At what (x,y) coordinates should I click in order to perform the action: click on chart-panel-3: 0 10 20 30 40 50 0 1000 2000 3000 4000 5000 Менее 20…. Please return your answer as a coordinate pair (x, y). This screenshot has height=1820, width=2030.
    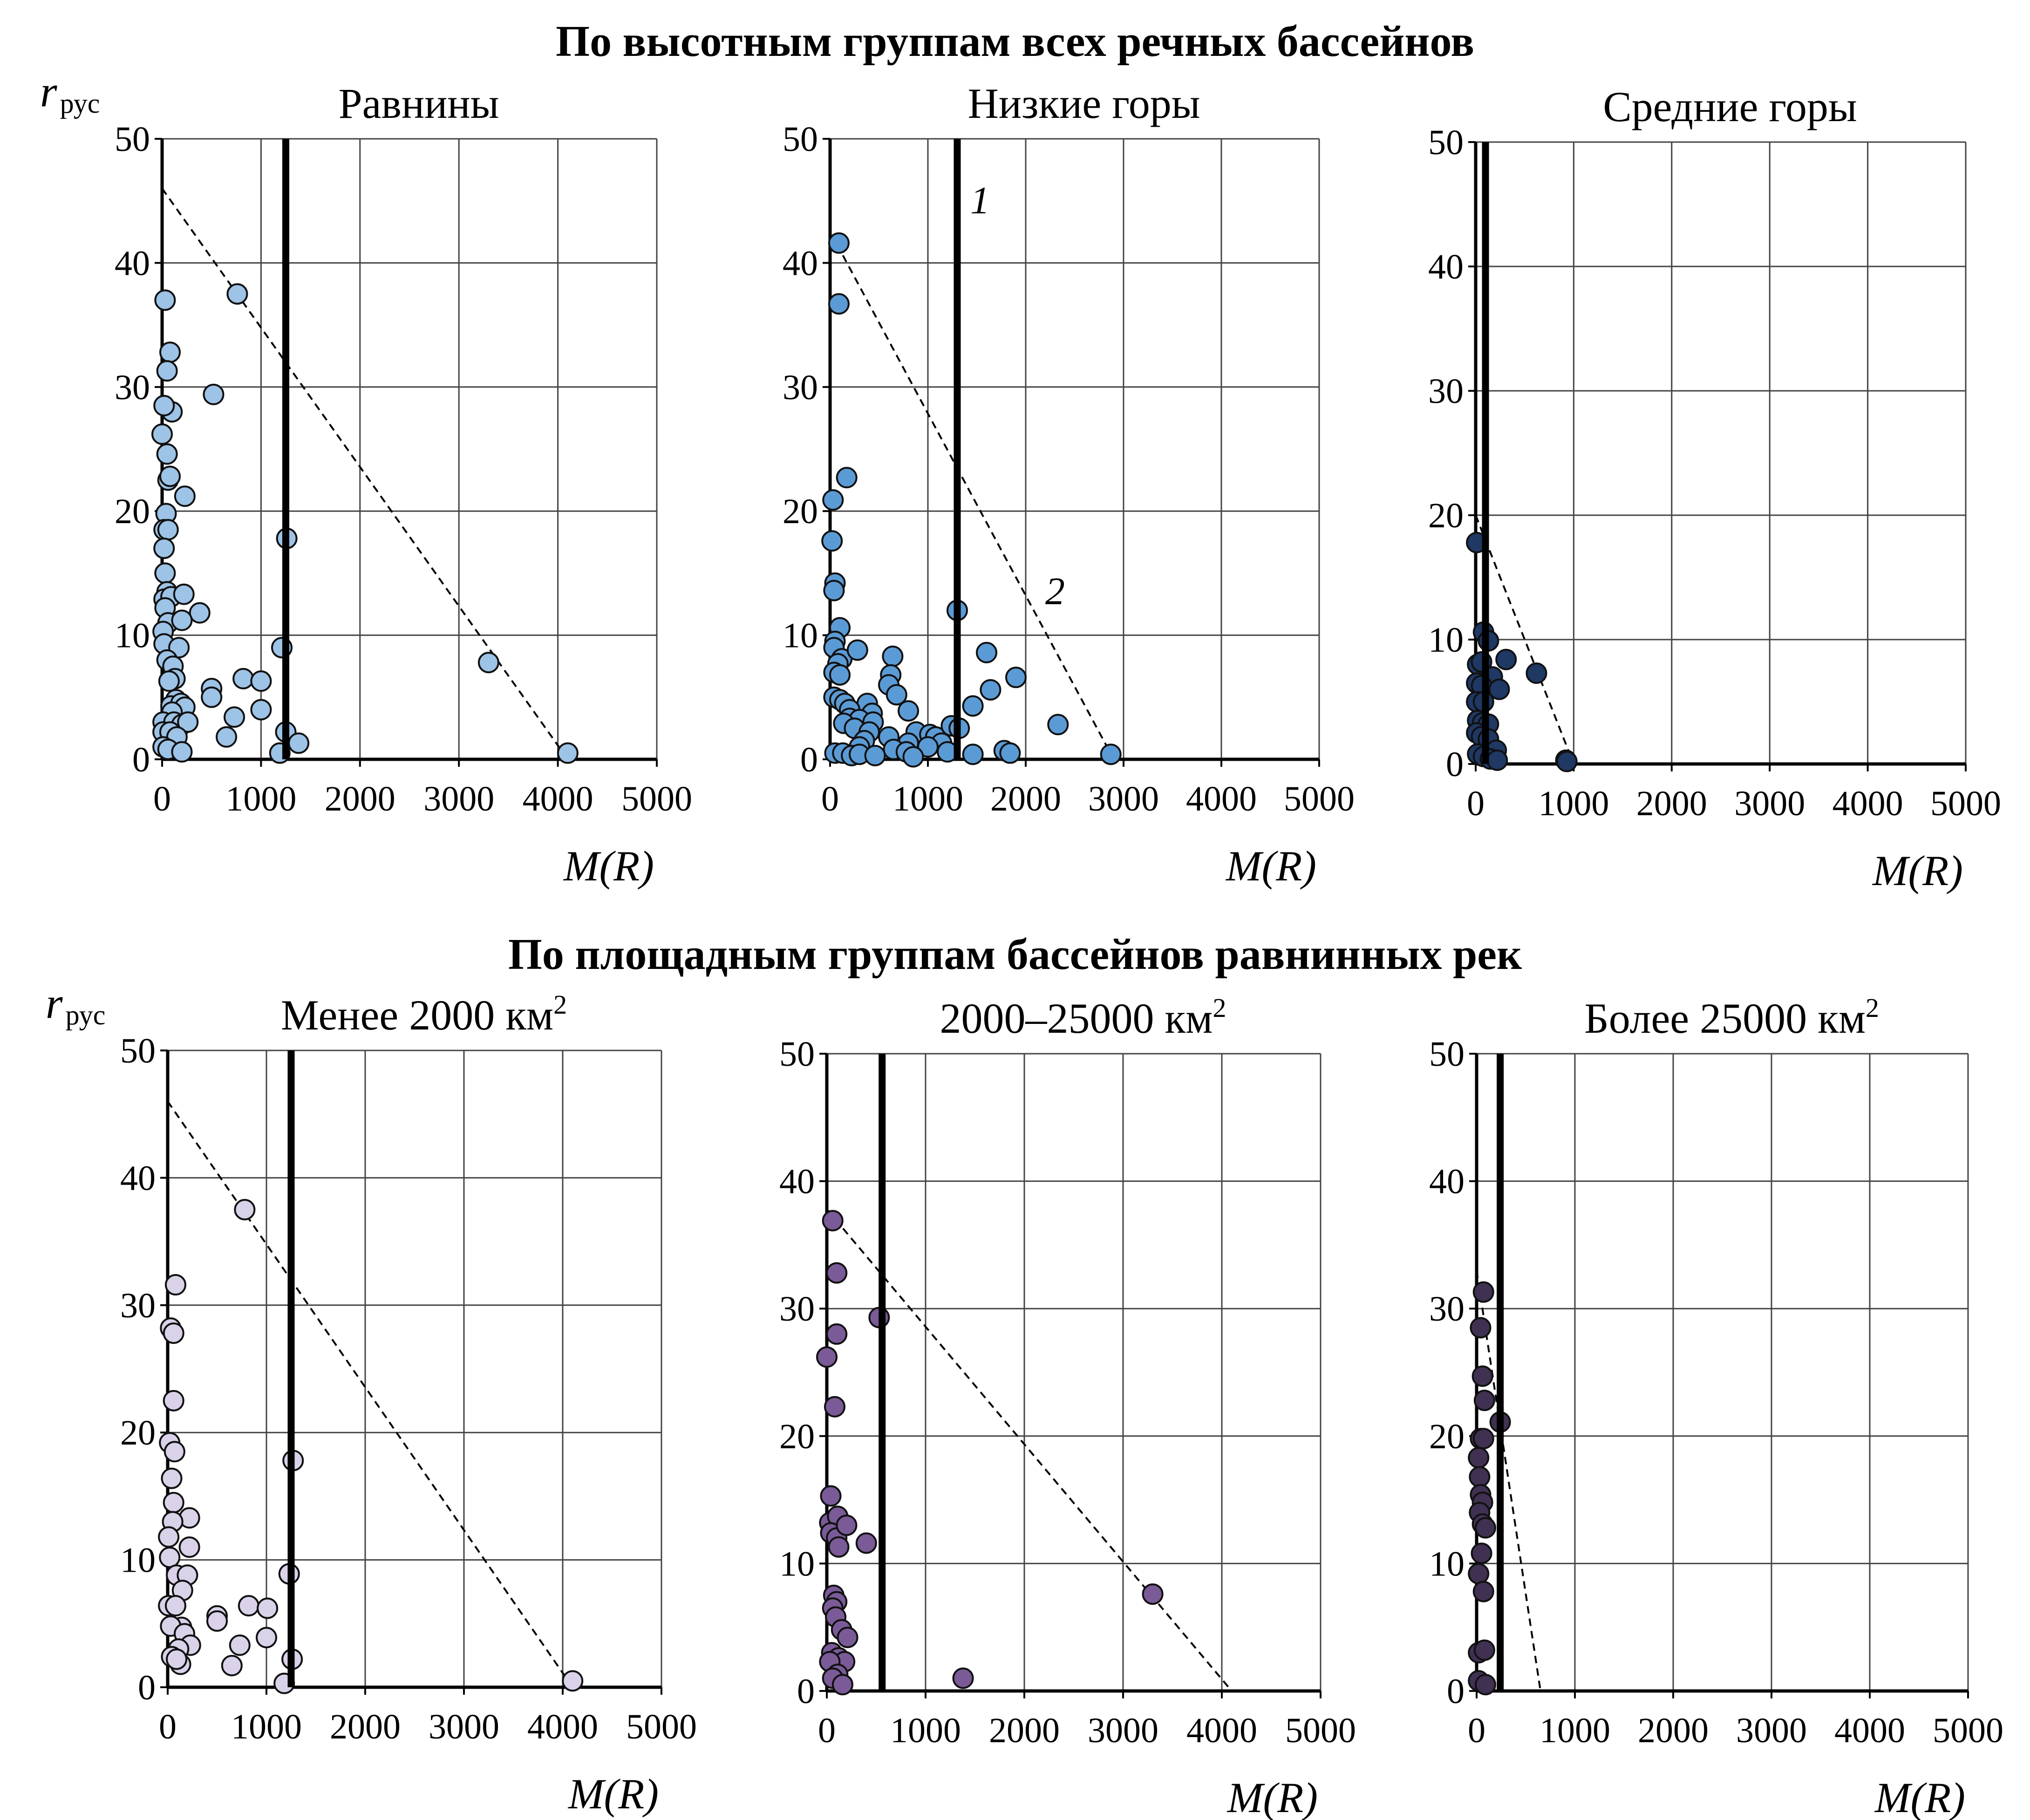
    Looking at the image, I should click on (371, 1398).